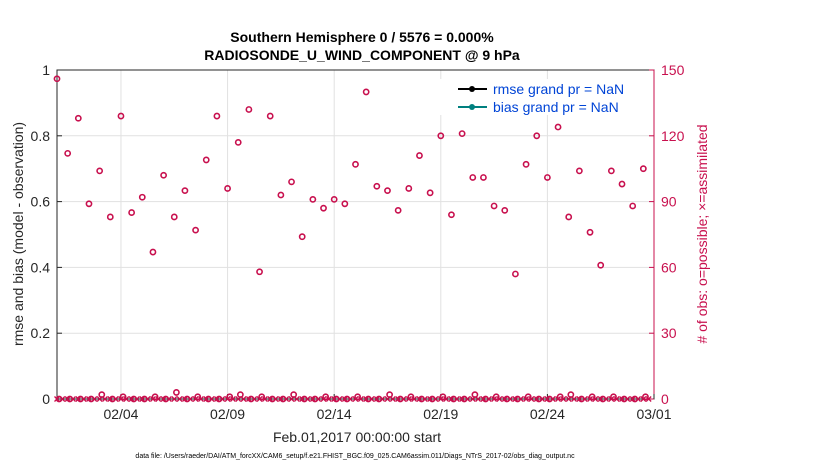  Describe the element at coordinates (362, 55) in the screenshot. I see `chart-title-line2: RADIOSONDE_U_WIND_COMPONENT @ 9 hPa` at that location.